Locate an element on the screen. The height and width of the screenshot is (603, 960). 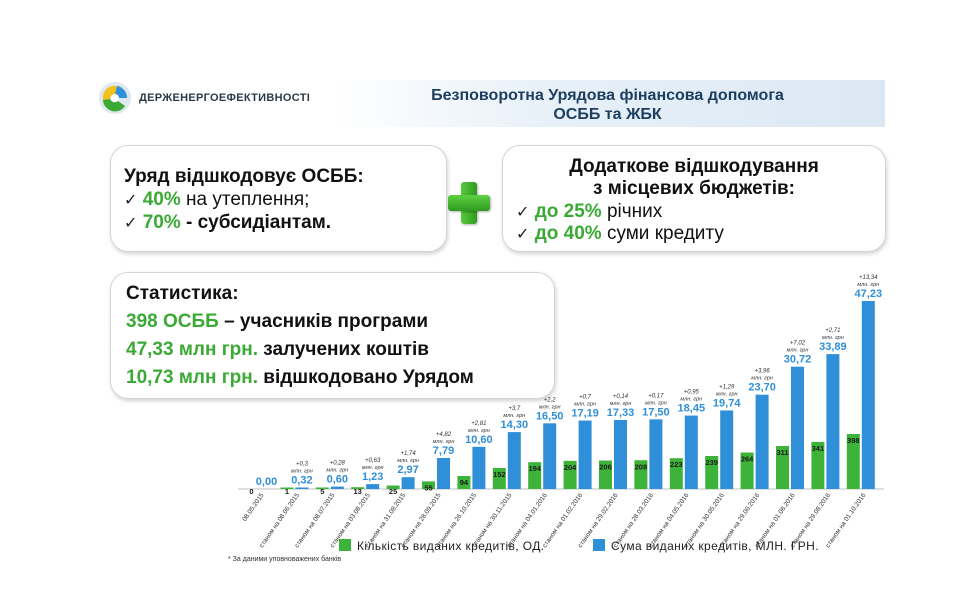
logo-text: ДЕРЖЕНЕРГОЕФЕКТИВНОСТІ is located at coordinates (225, 98).